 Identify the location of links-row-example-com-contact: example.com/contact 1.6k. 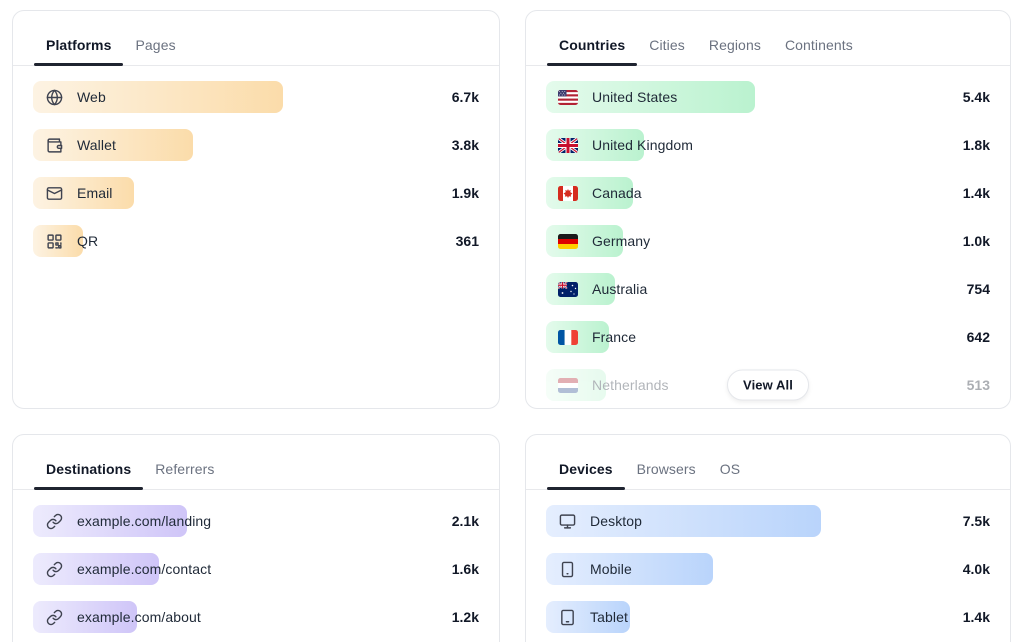
(256, 569).